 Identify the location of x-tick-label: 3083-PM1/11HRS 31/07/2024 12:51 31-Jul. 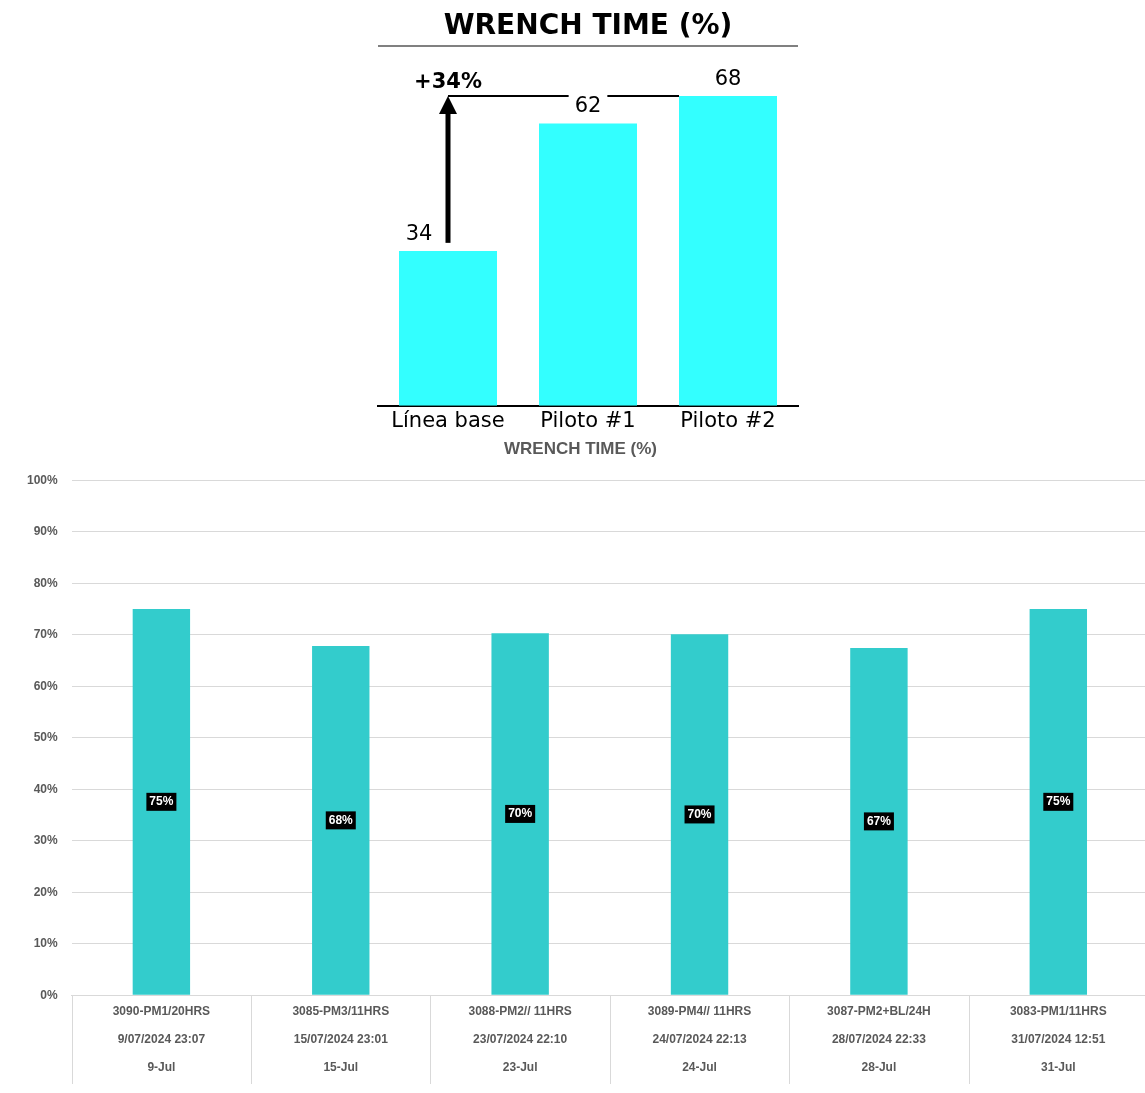
(1058, 1039).